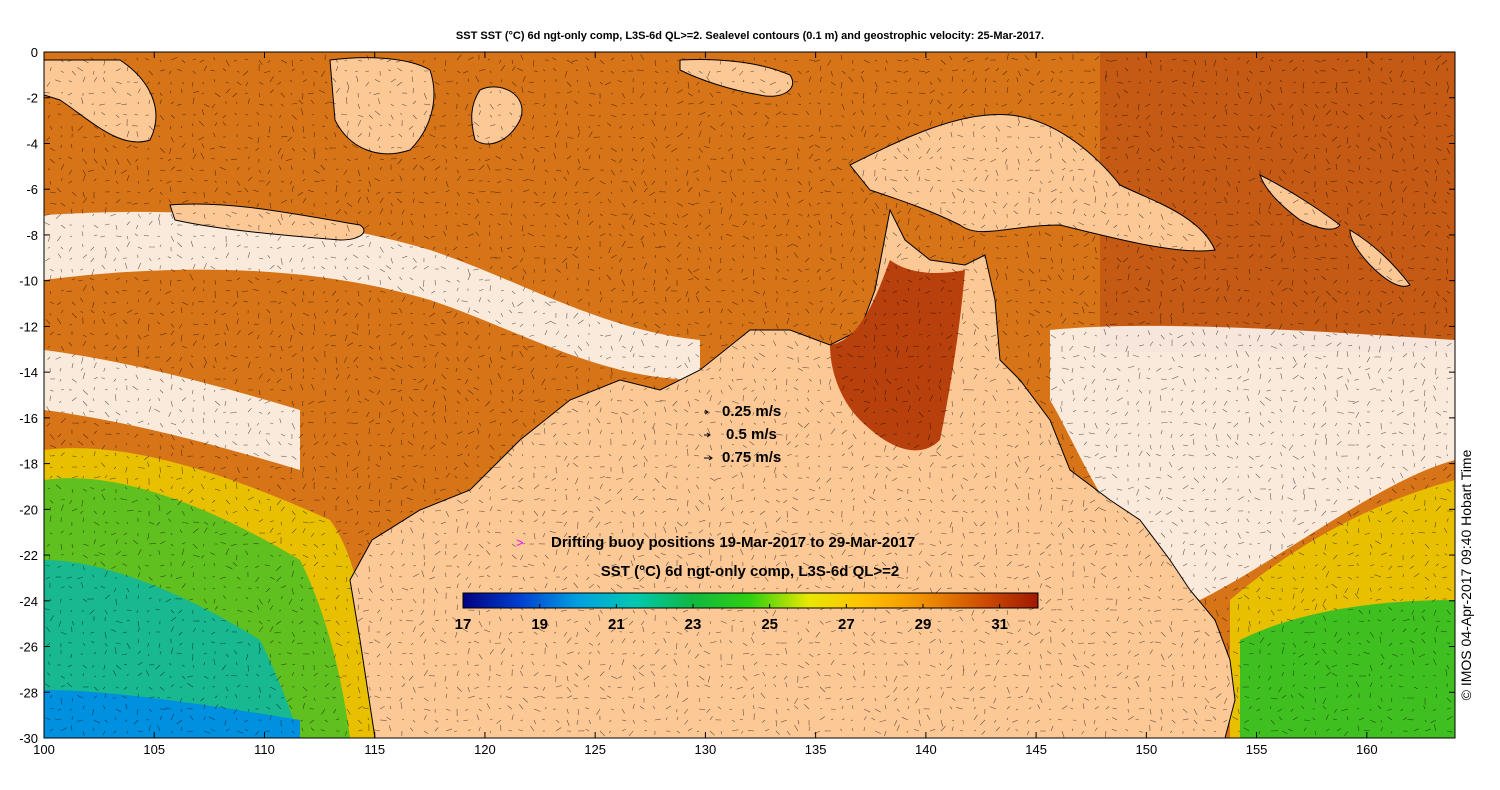 The image size is (1500, 790). What do you see at coordinates (463, 624) in the screenshot?
I see `colorbar-tick-label: 17` at bounding box center [463, 624].